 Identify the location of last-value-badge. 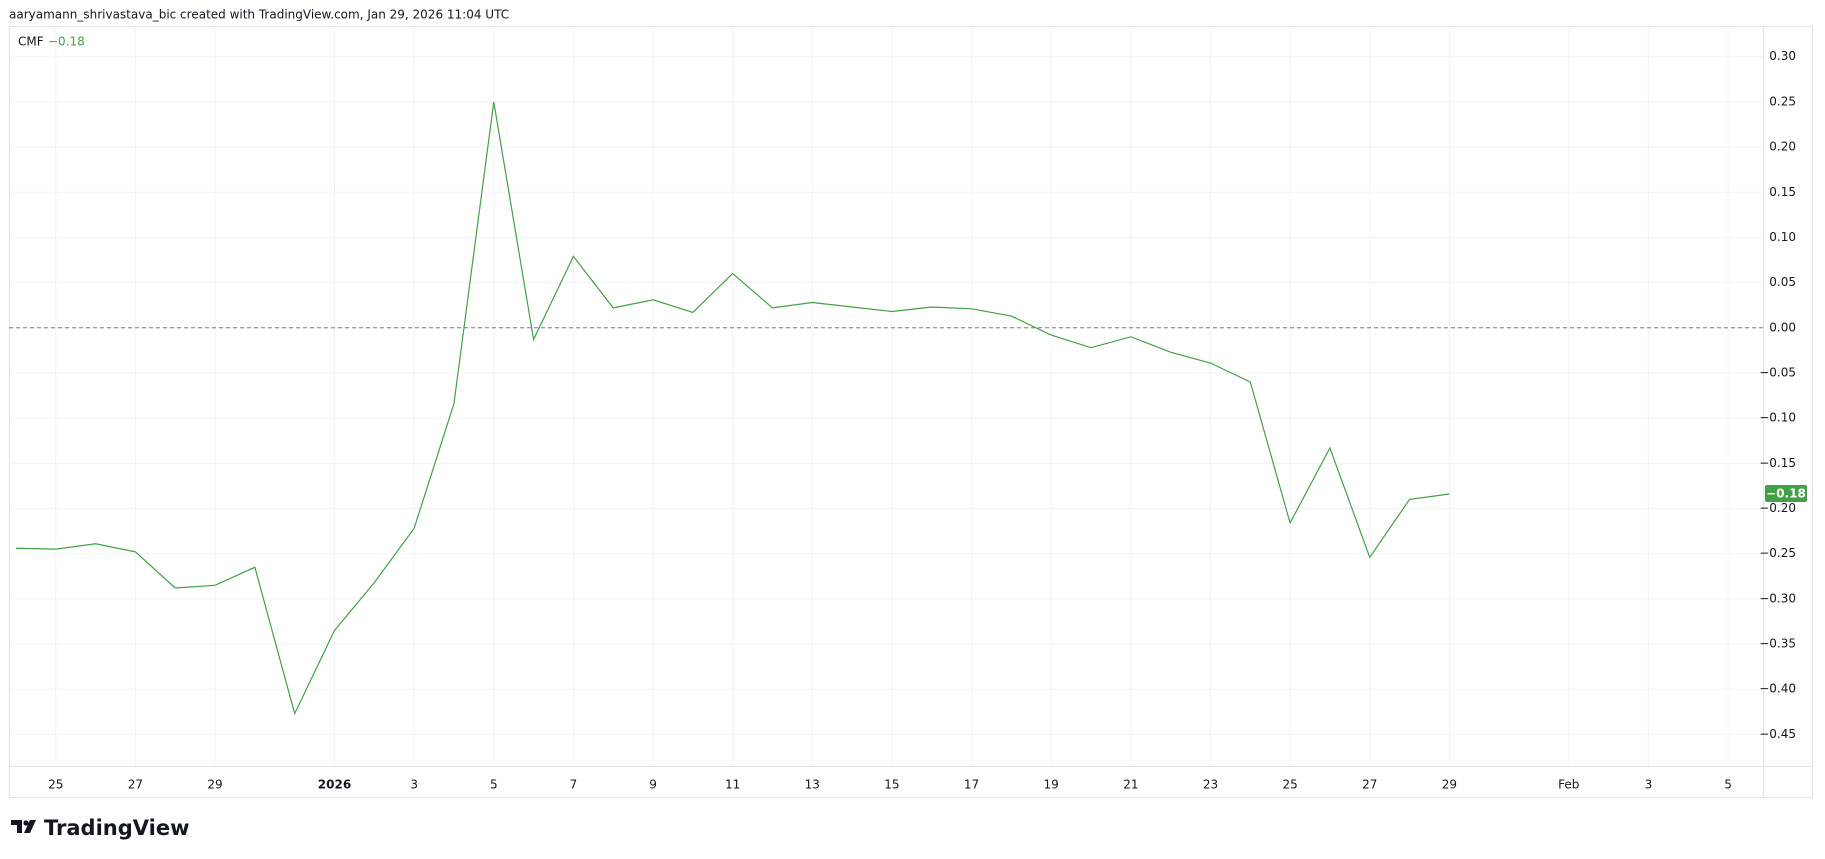
(1786, 494).